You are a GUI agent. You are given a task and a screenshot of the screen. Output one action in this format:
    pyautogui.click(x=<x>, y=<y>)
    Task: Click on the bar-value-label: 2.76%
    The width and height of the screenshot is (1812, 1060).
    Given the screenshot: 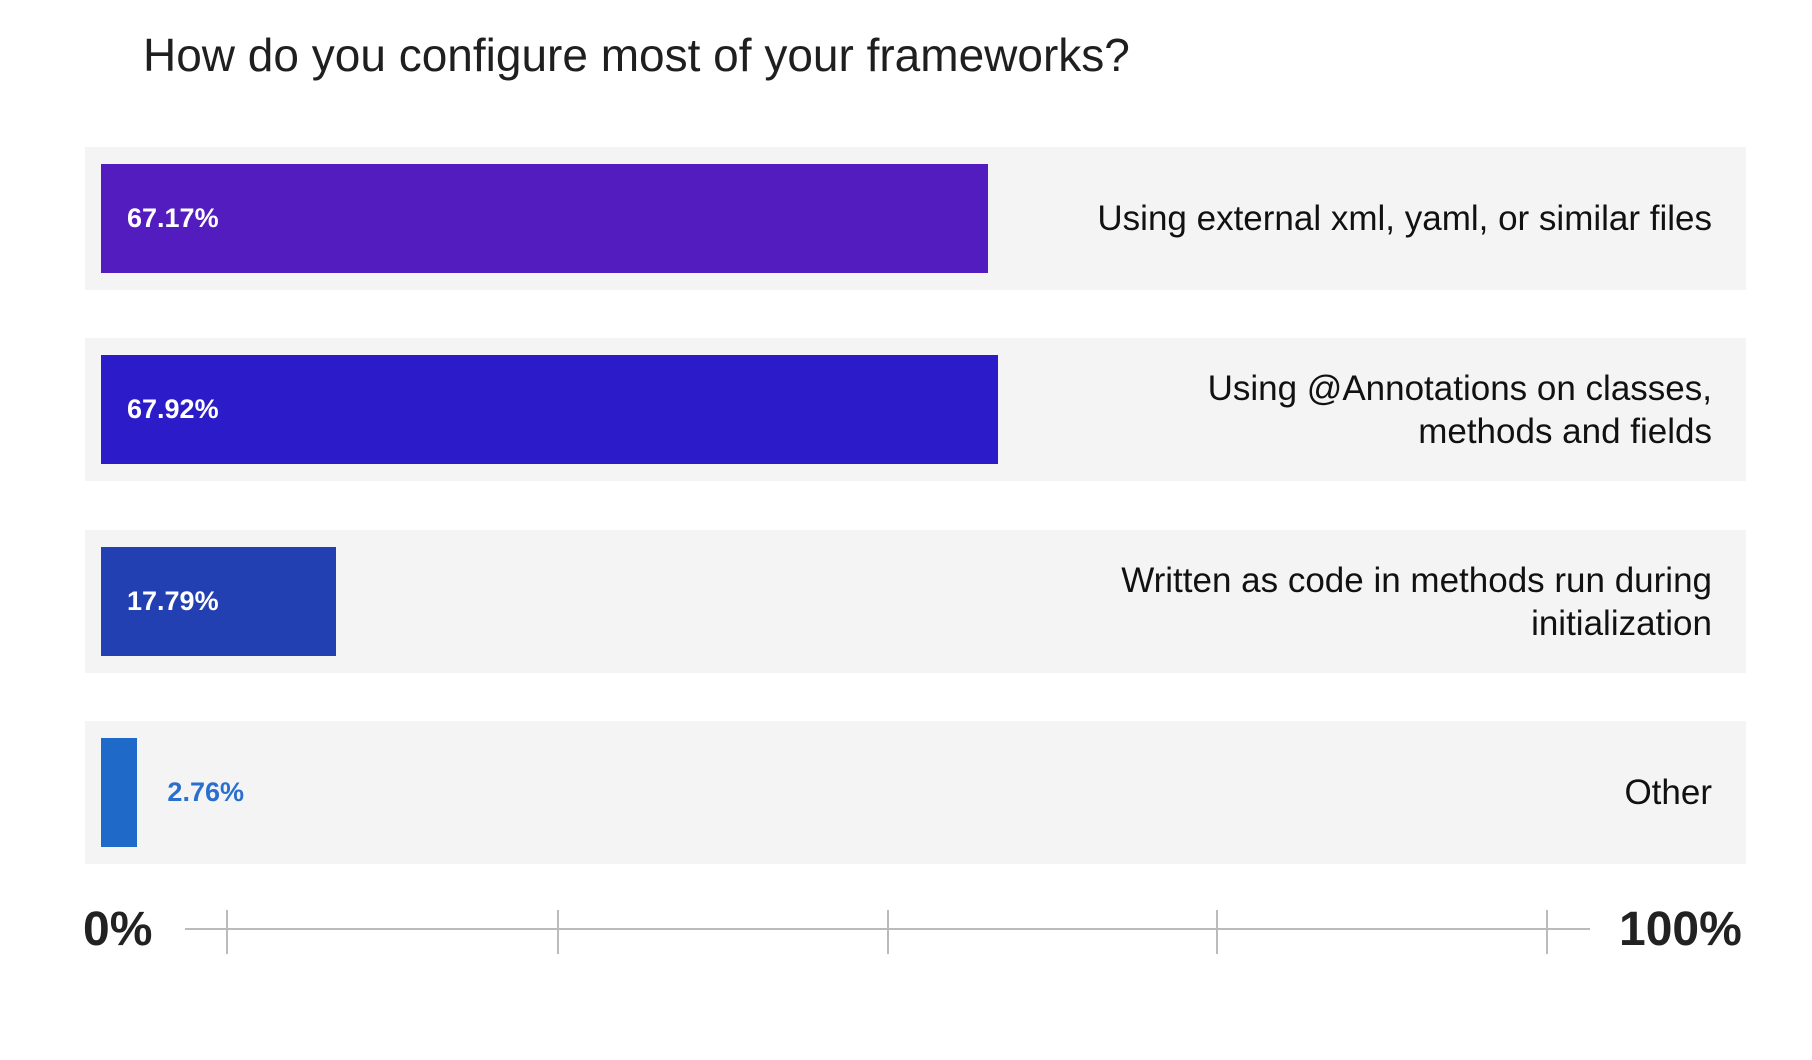 What is the action you would take?
    pyautogui.click(x=205, y=792)
    